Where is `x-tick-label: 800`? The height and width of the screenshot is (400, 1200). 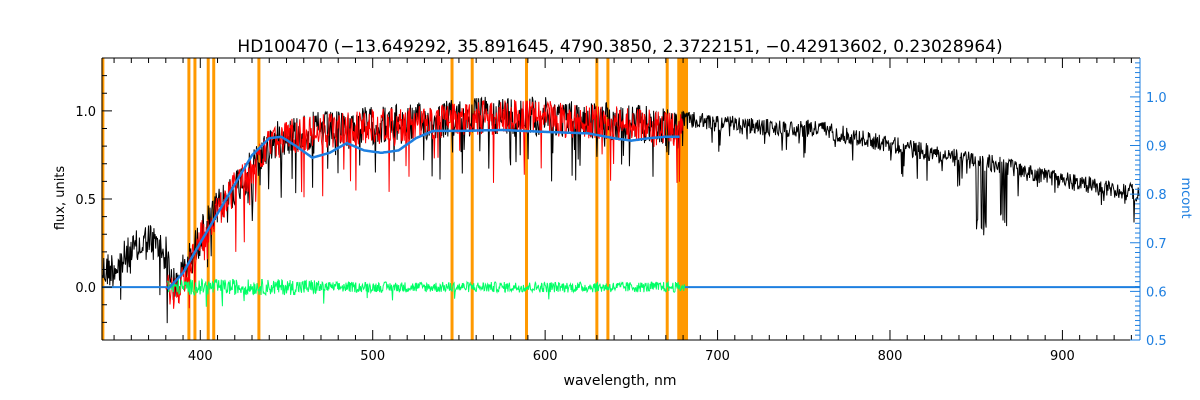 x-tick-label: 800 is located at coordinates (890, 356).